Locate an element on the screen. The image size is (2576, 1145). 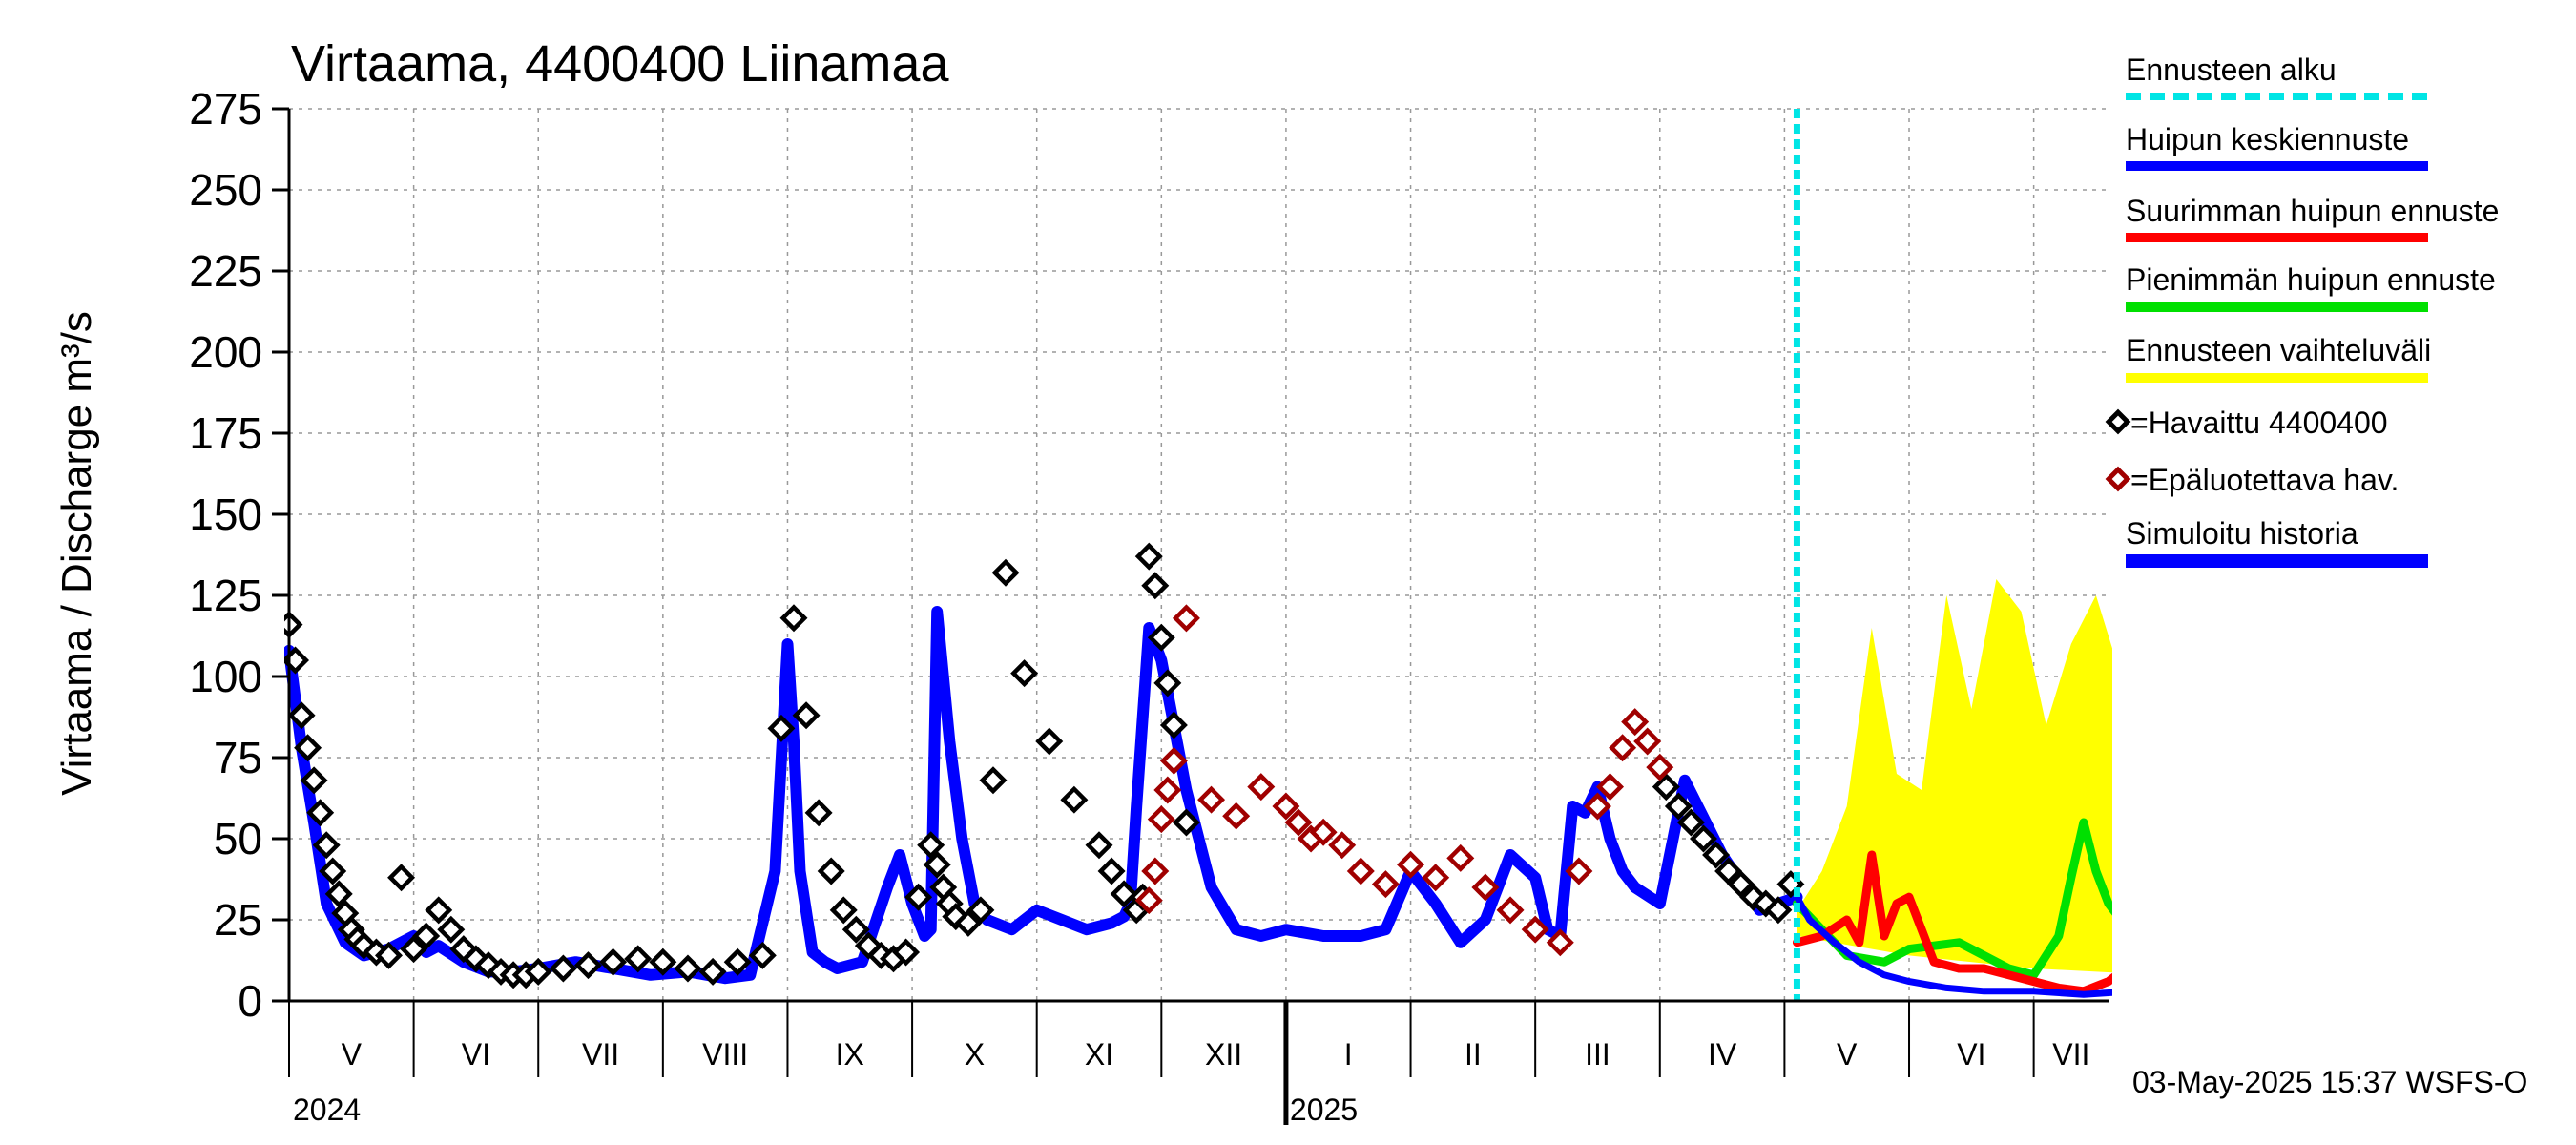
legend-unreliable-marker is located at coordinates (2118, 479).